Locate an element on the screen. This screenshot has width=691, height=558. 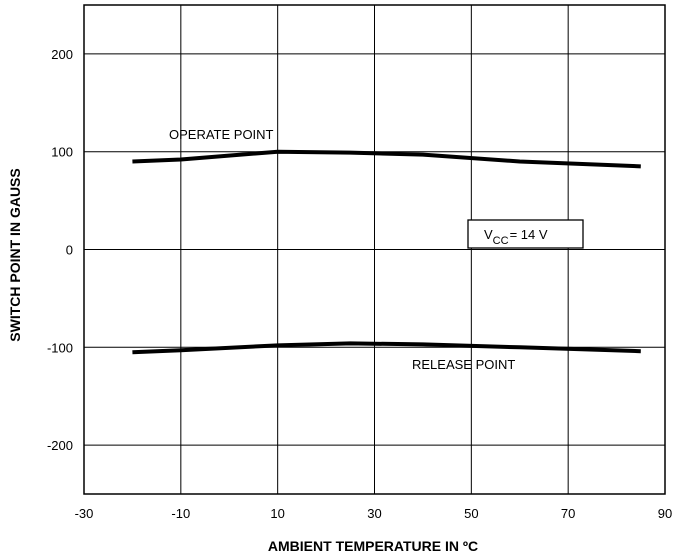
vcc-annotation: VCC= 14 V is located at coordinates (525, 234).